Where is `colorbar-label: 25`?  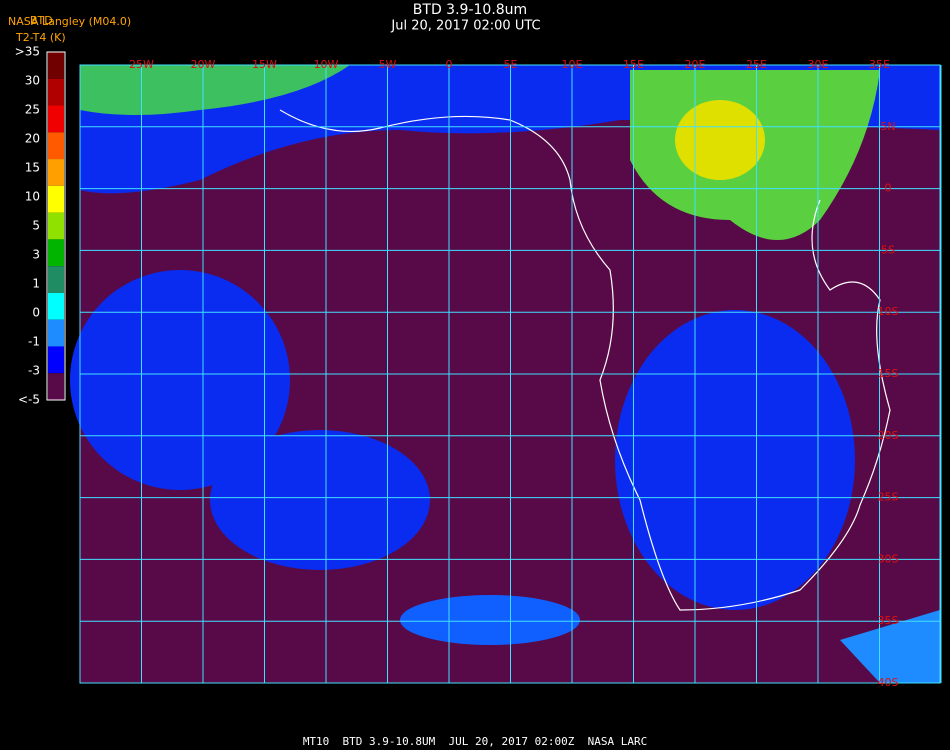
colorbar-label: 25 is located at coordinates (32, 110).